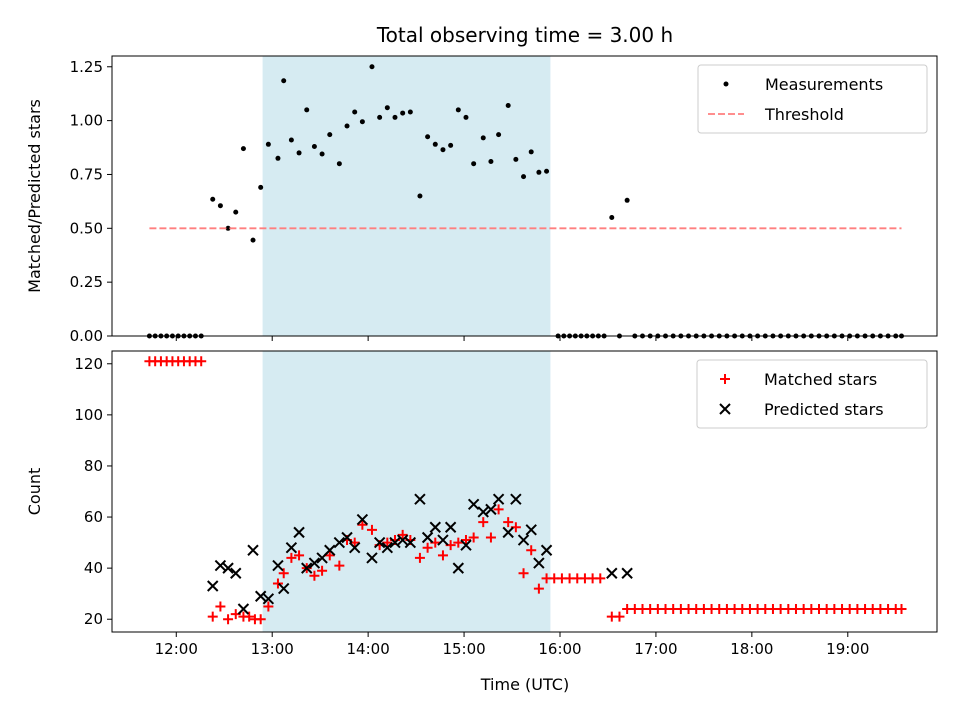 The width and height of the screenshot is (960, 720). Describe the element at coordinates (93, 466) in the screenshot. I see `bottom-y-tick-label: 80` at that location.